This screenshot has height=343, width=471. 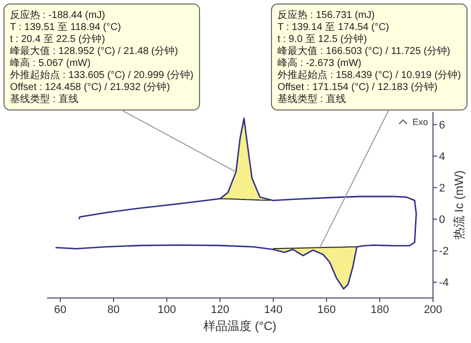 I want to click on y-tick-label: -2, so click(x=444, y=252).